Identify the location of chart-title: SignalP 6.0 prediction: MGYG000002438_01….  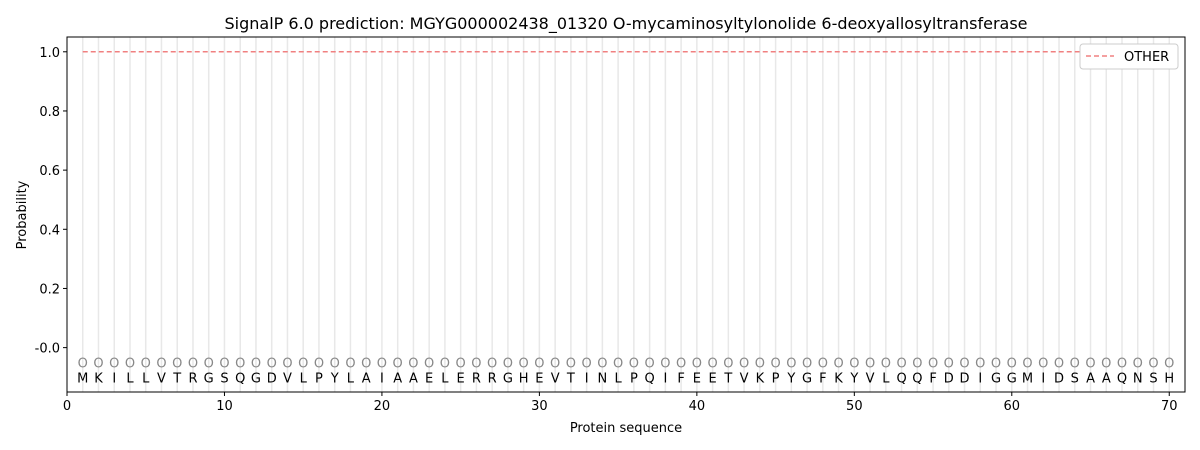
(626, 24).